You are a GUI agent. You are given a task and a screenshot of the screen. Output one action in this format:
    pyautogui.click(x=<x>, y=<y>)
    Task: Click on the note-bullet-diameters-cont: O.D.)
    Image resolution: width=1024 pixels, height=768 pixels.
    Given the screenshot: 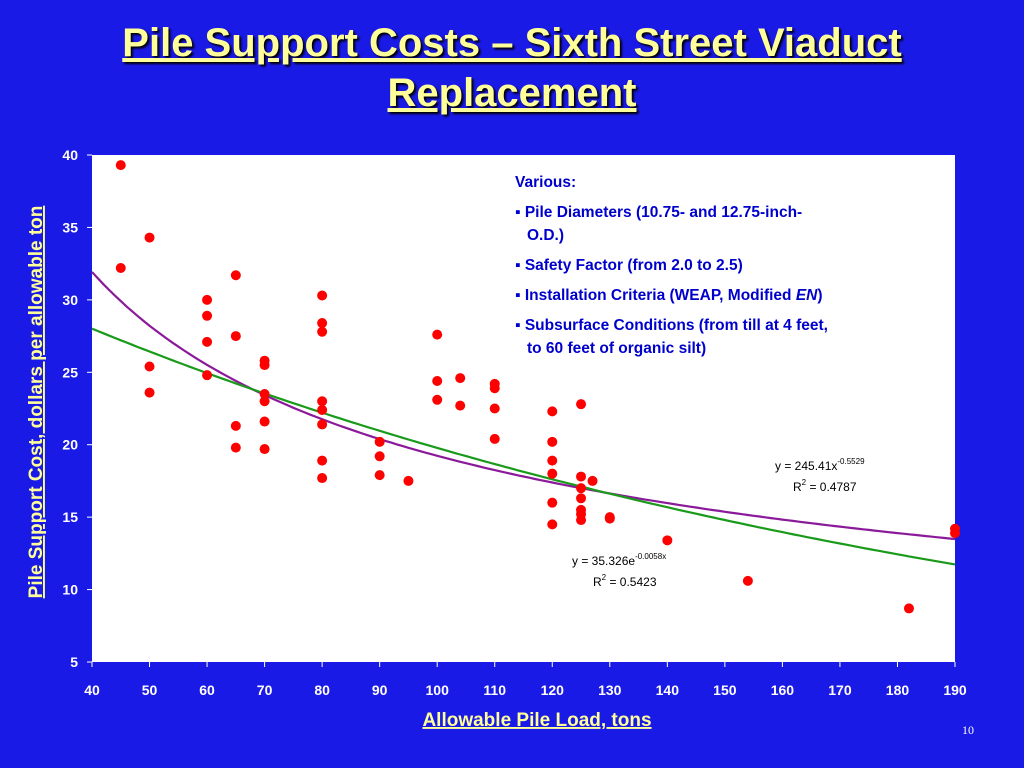 What is the action you would take?
    pyautogui.click(x=545, y=235)
    